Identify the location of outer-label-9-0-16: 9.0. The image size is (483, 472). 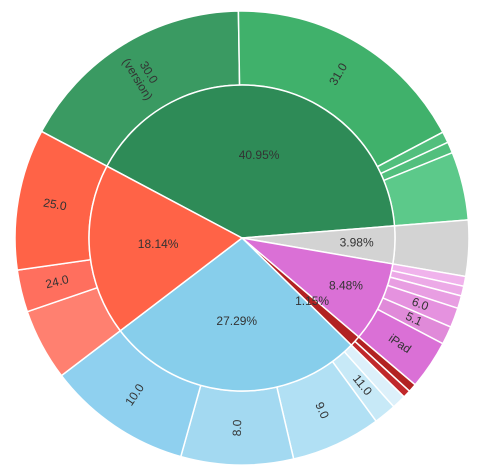
(322, 410).